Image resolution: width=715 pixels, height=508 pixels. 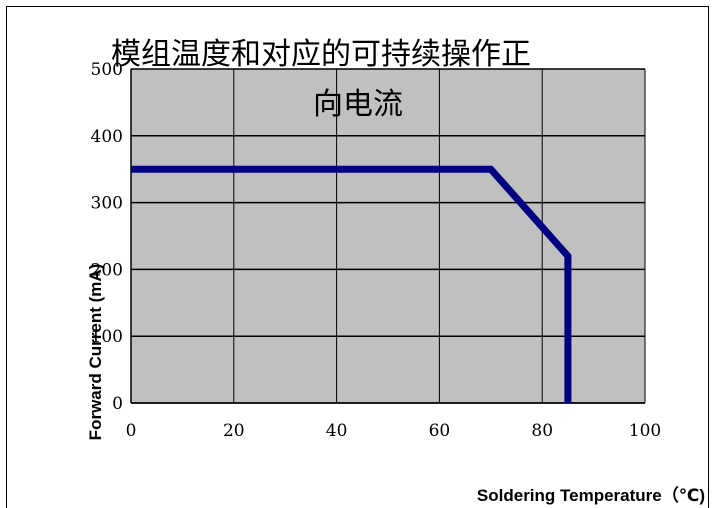 I want to click on y-tick-labels: 0 100 200 300 400 500, so click(x=107, y=237).